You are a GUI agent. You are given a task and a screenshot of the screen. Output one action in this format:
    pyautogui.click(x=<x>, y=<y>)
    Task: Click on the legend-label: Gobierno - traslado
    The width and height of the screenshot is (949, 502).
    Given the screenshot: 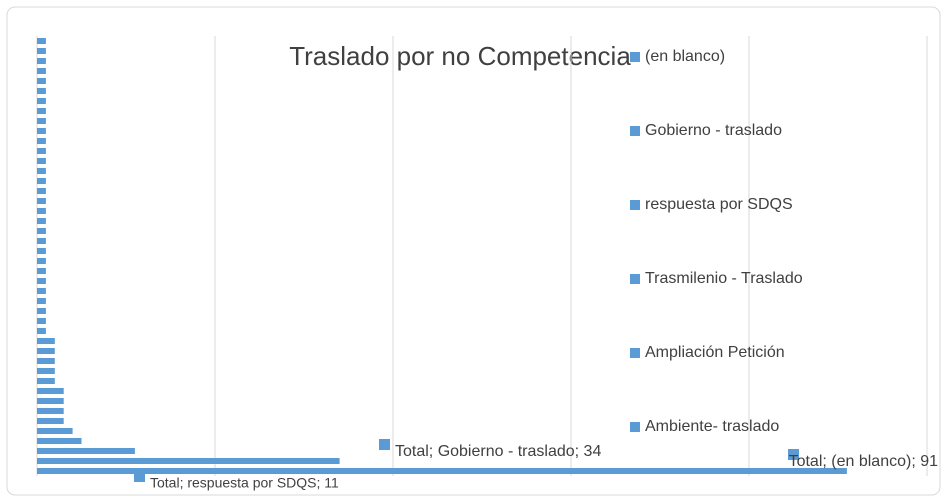 What is the action you would take?
    pyautogui.click(x=713, y=130)
    